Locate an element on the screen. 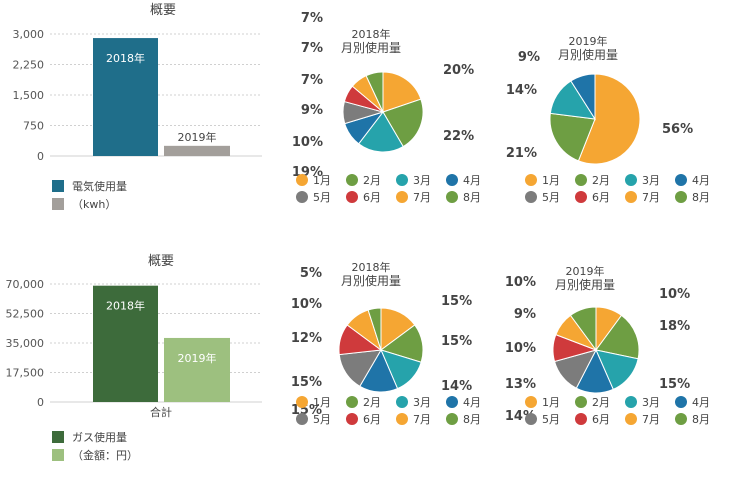 The width and height of the screenshot is (740, 481). pie-slice-3月 is located at coordinates (380, 132).